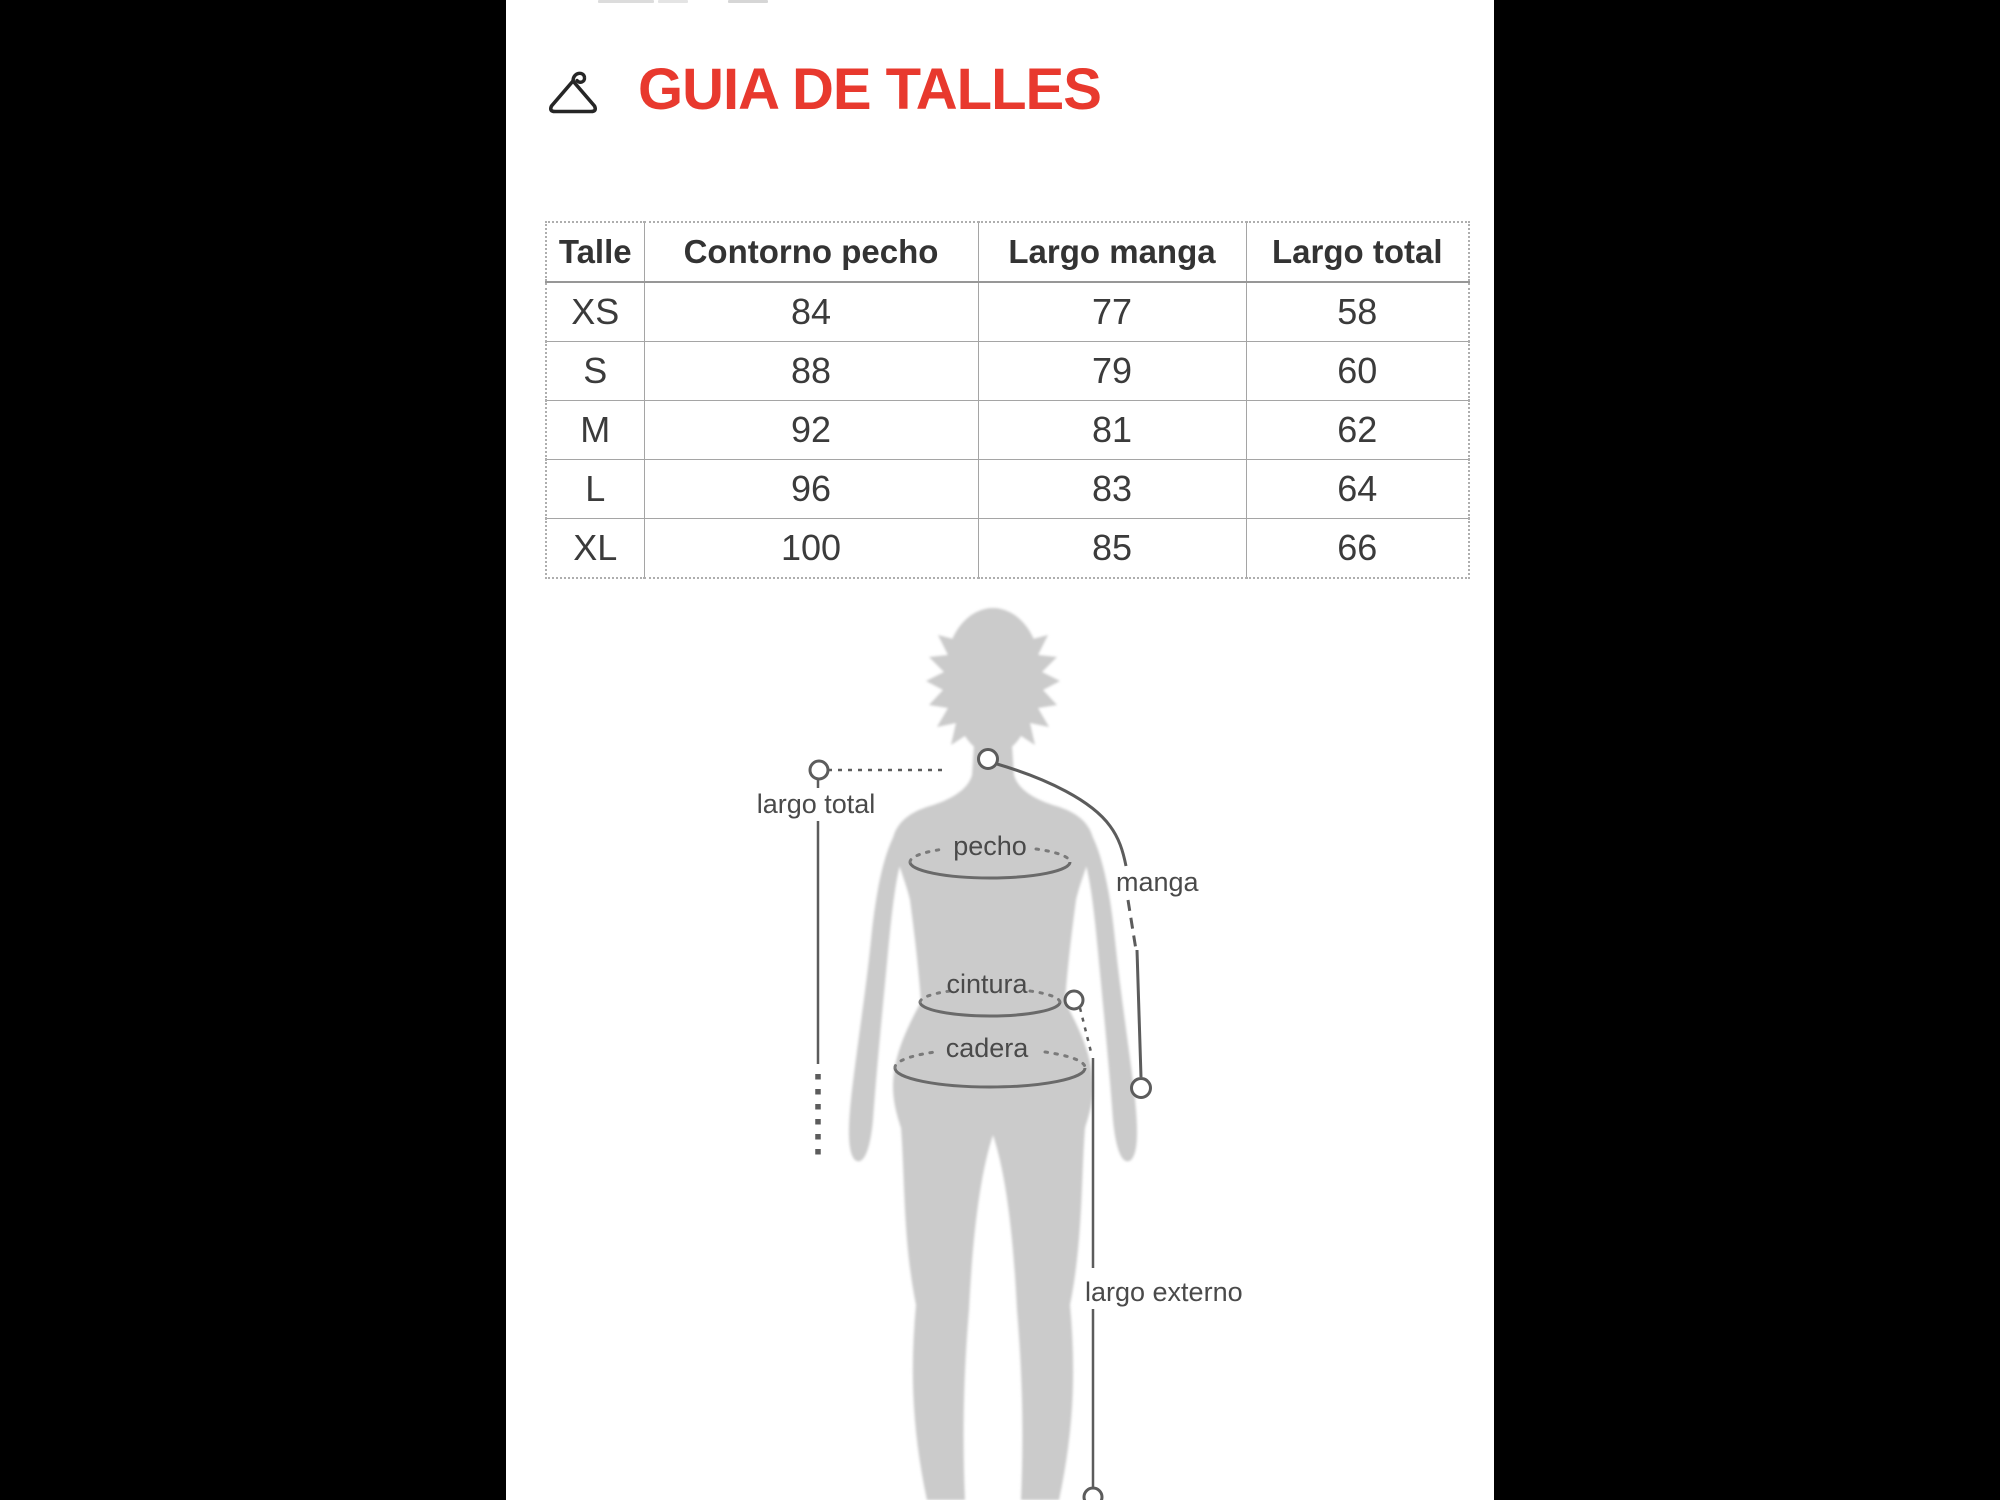 This screenshot has height=1500, width=2000. I want to click on torso-and-legs, so click(993, 1122).